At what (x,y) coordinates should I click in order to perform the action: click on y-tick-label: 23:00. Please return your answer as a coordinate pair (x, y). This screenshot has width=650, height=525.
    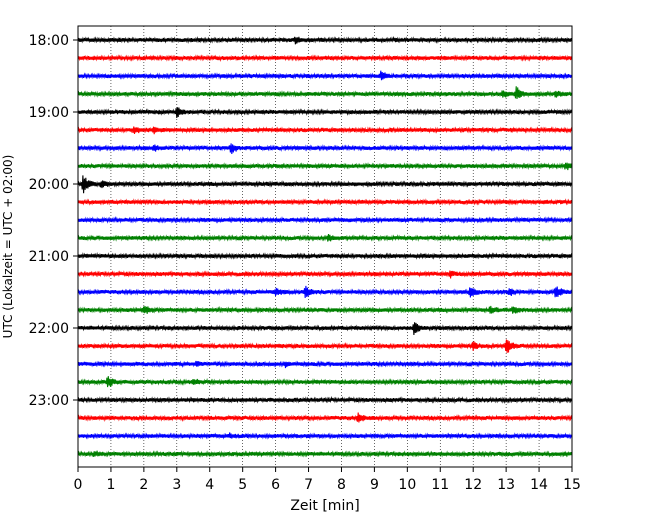
    Looking at the image, I should click on (49, 401).